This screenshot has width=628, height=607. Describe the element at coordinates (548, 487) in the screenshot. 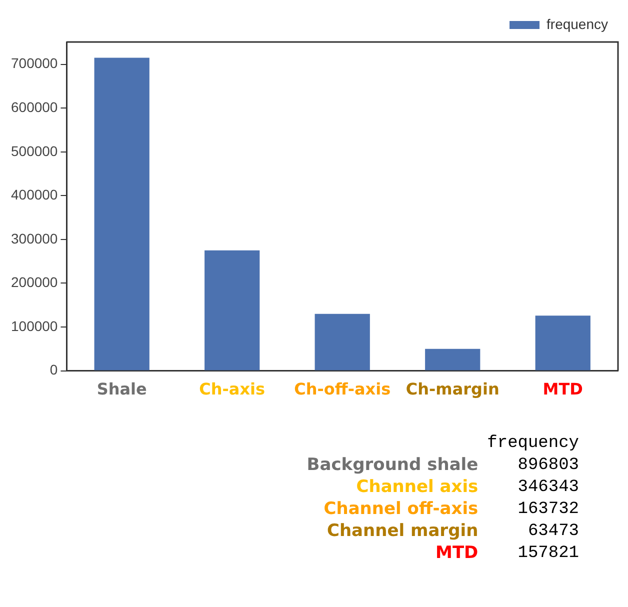

I see `text: 346343` at that location.